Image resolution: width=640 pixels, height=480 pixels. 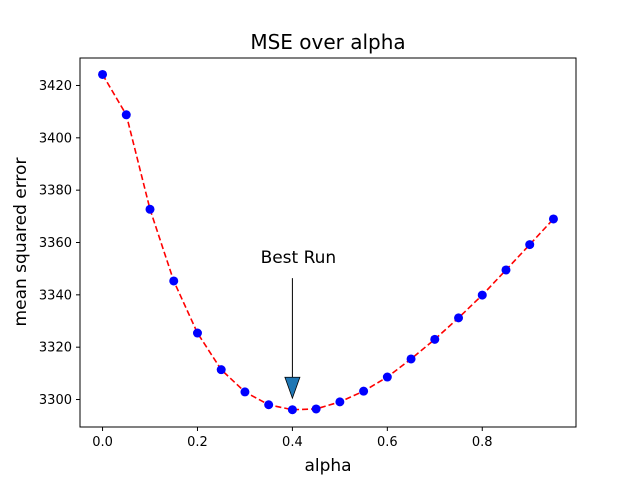 What do you see at coordinates (55, 138) in the screenshot?
I see `y-tick-label: 3400` at bounding box center [55, 138].